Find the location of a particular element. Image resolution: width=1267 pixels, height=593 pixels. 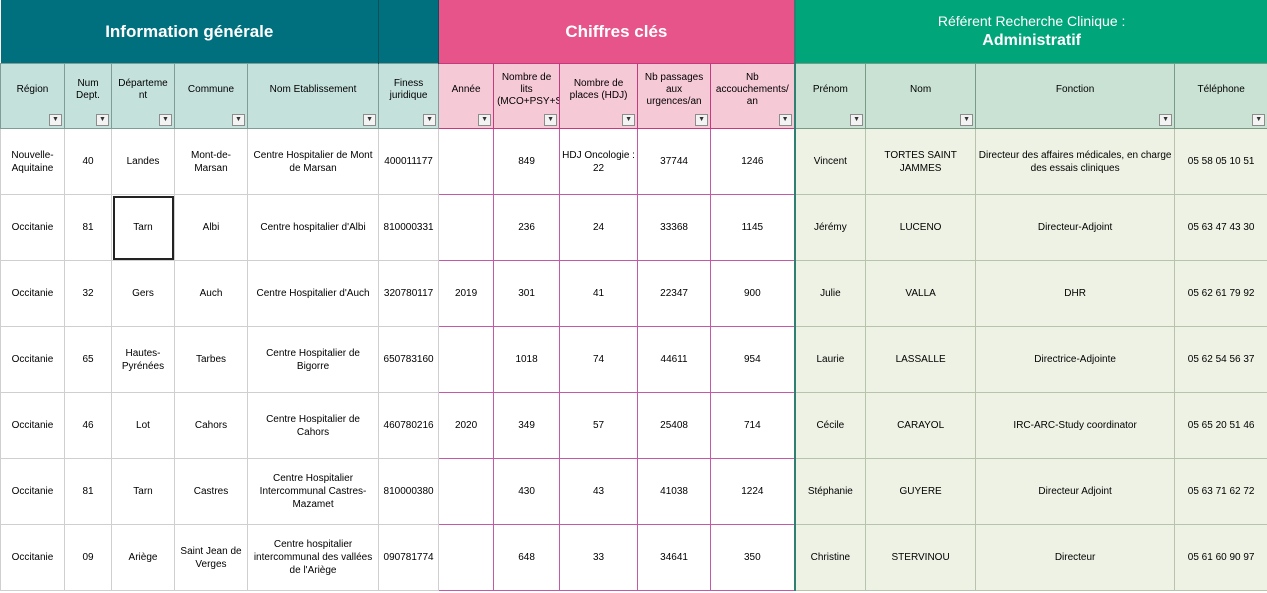

cell-telephone: 05 61 60 90 97 is located at coordinates (1220, 557).